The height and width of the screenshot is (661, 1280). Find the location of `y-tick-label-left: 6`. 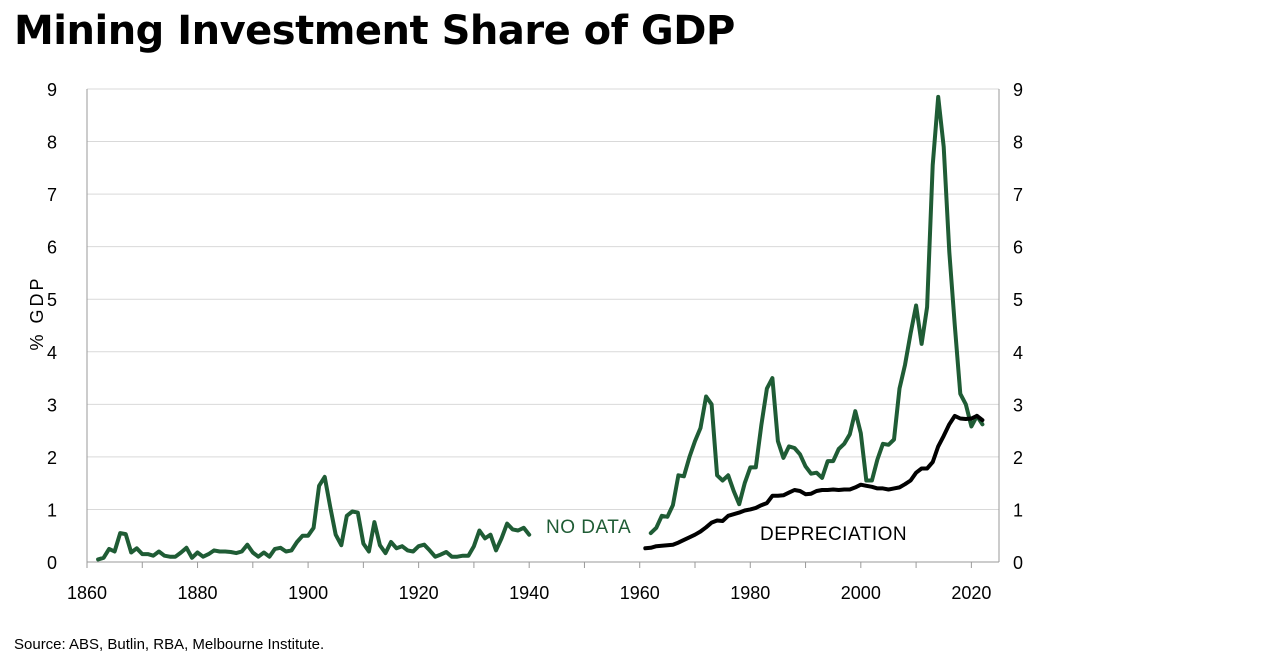

y-tick-label-left: 6 is located at coordinates (52, 248).